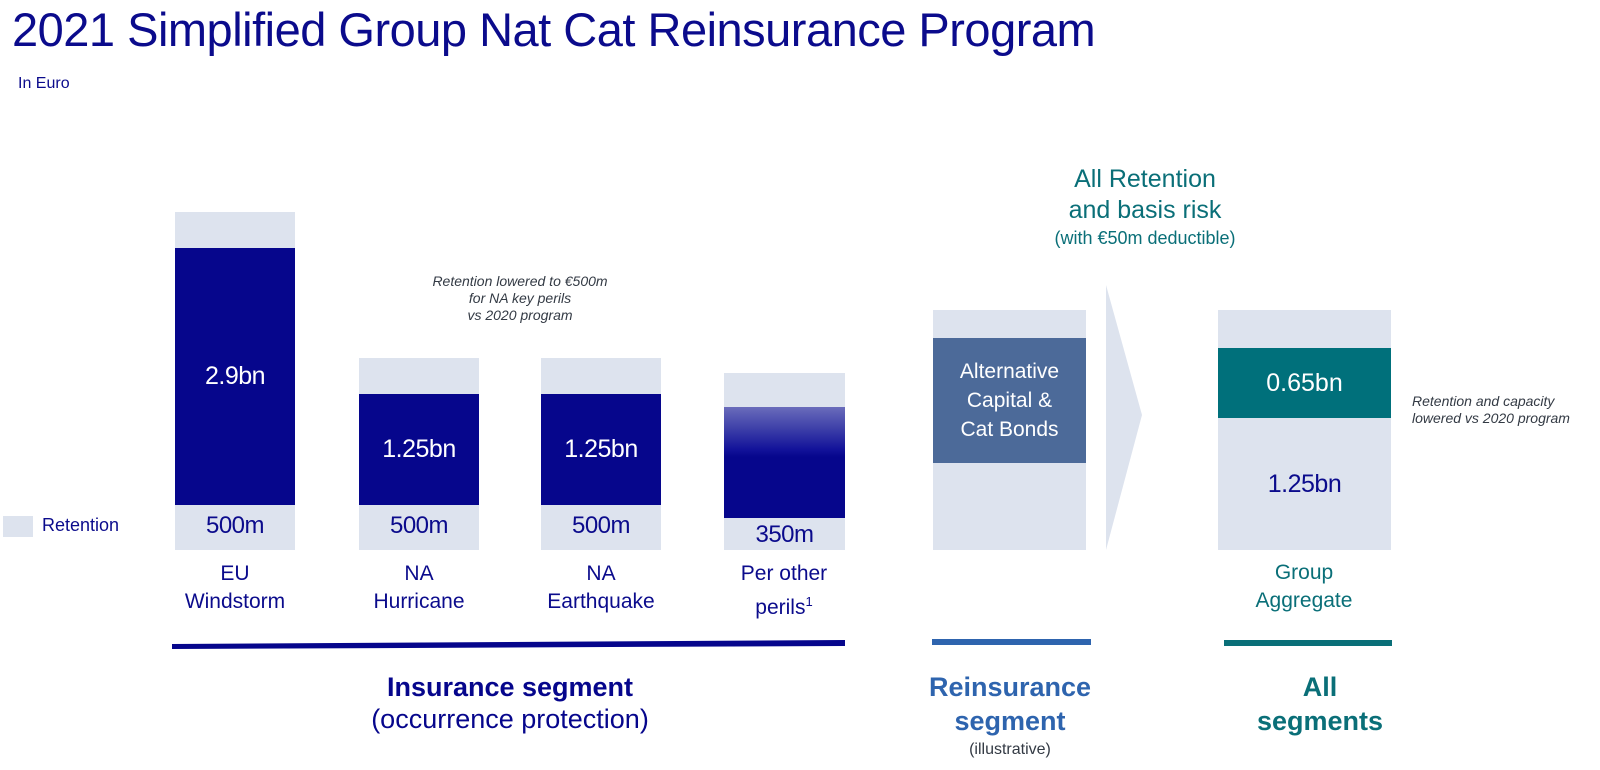  I want to click on cover-label: 2.9bn, so click(235, 376).